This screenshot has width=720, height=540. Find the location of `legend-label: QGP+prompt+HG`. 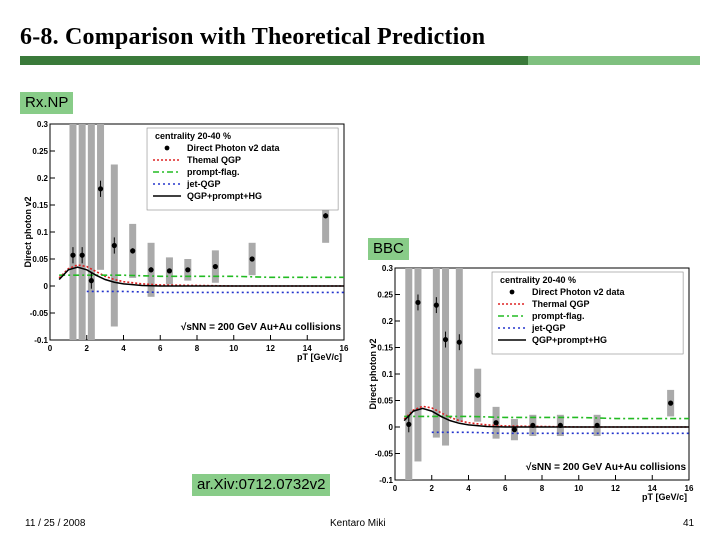

legend-label: QGP+prompt+HG is located at coordinates (224, 196).